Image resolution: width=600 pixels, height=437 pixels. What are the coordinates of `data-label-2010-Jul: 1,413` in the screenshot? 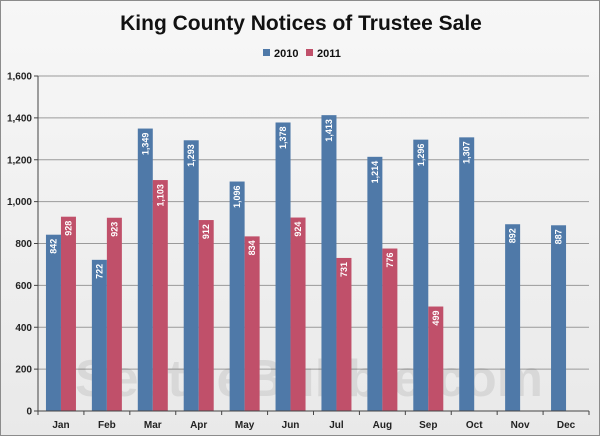 It's located at (329, 130).